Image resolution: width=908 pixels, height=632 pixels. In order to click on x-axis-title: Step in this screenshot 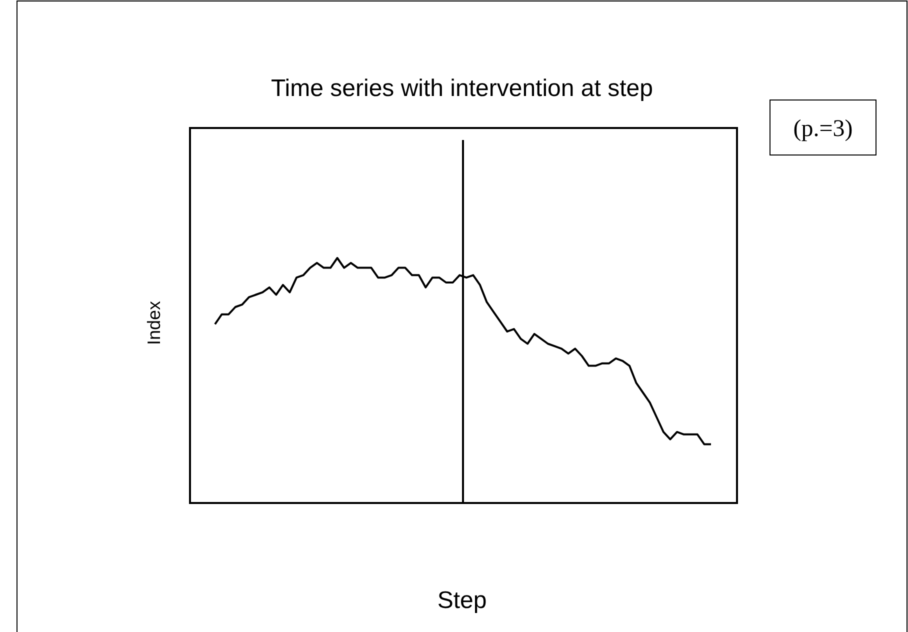, I will do `click(462, 600)`.